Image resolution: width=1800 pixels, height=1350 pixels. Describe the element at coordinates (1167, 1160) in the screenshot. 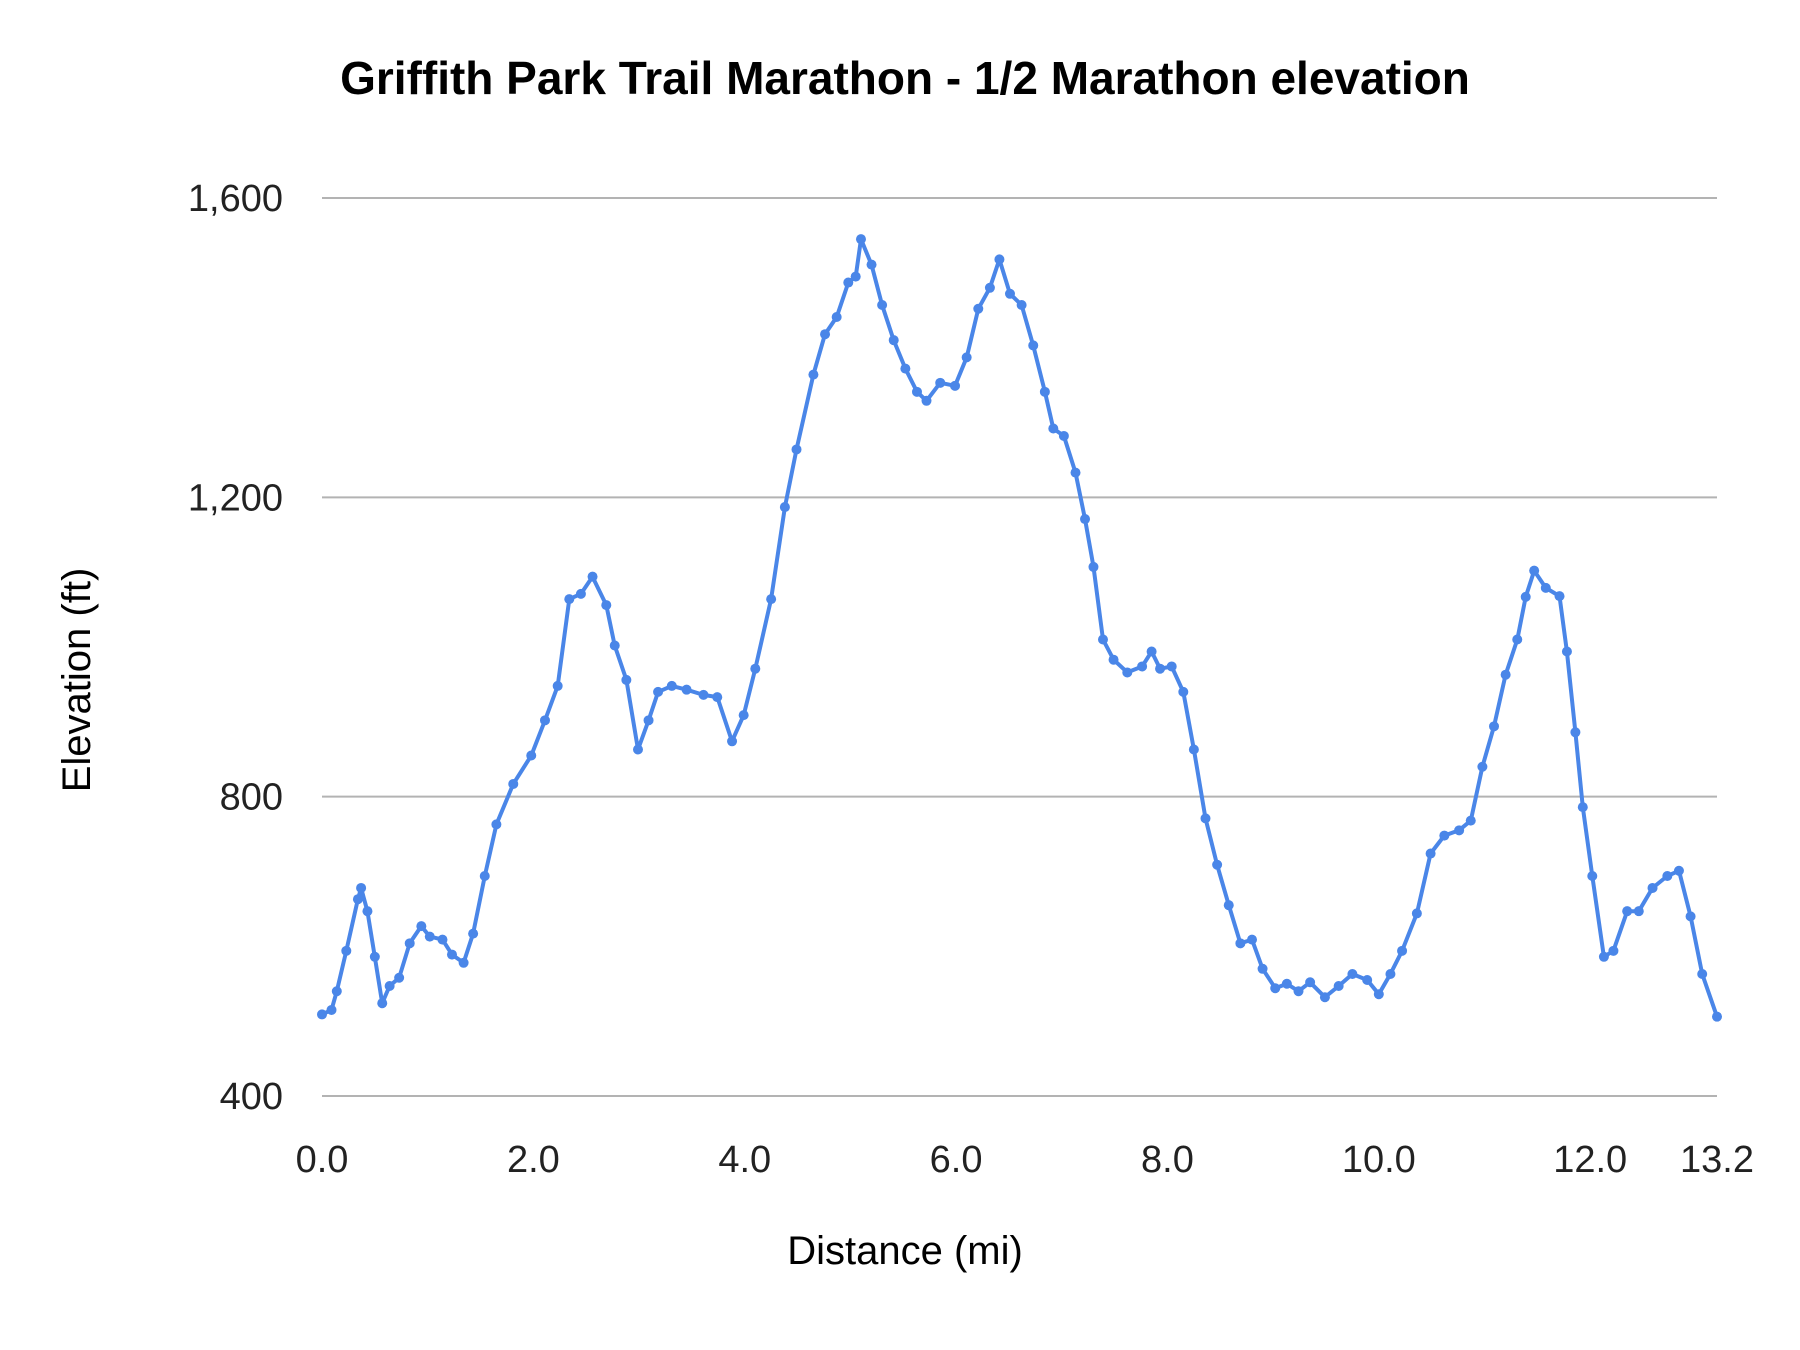

I see `x-tick-label: 8.0` at that location.